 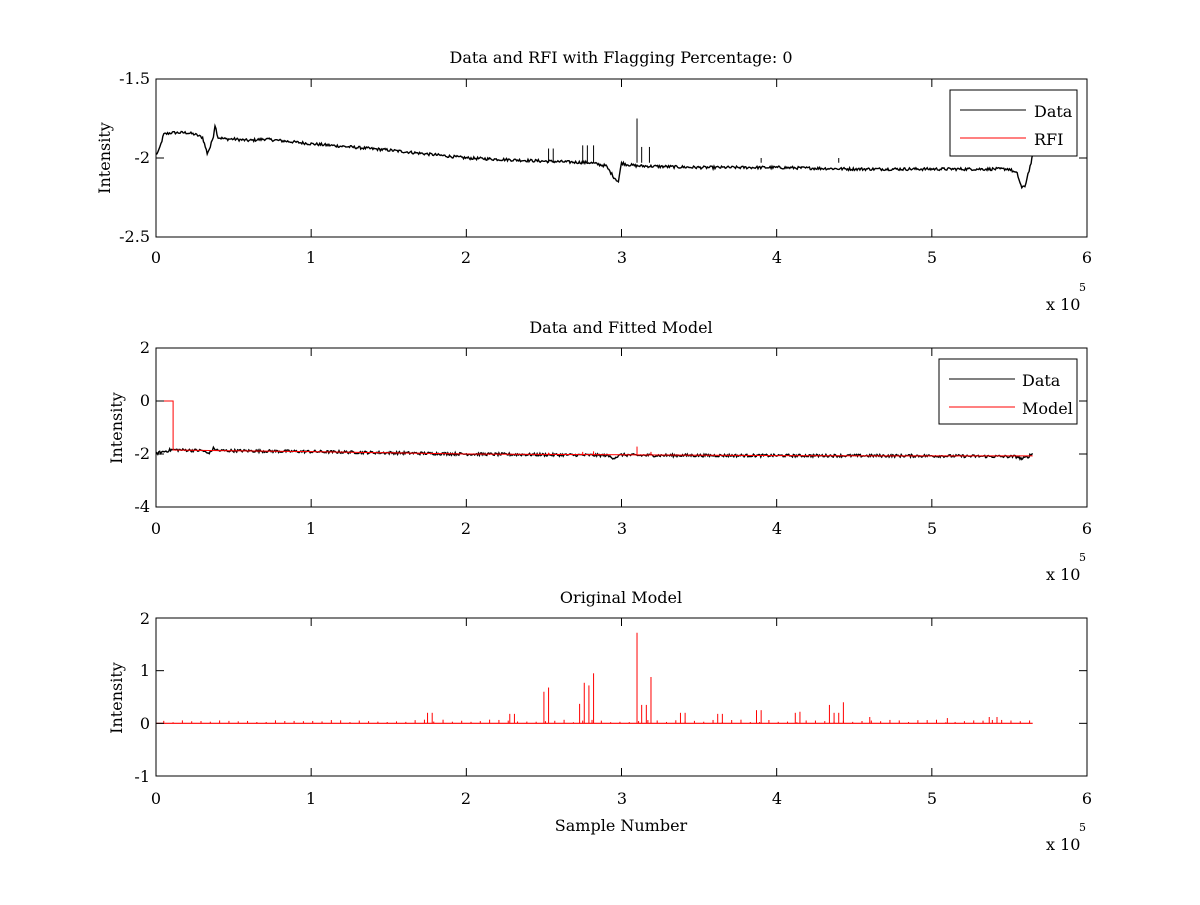 I want to click on chart-title: Data and RFI with Flagging Percentage: 0, so click(x=620, y=57).